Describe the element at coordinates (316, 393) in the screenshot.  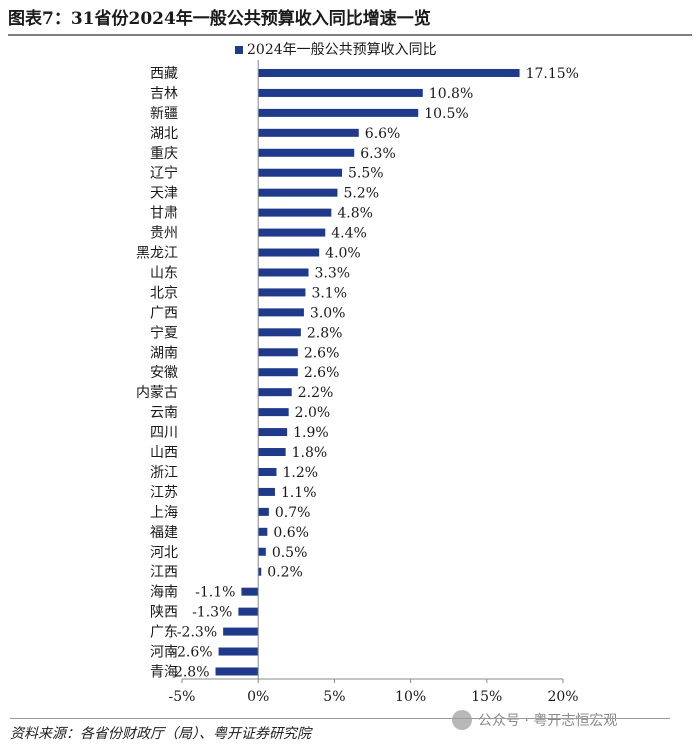
I see `data-label: 2.2%` at that location.